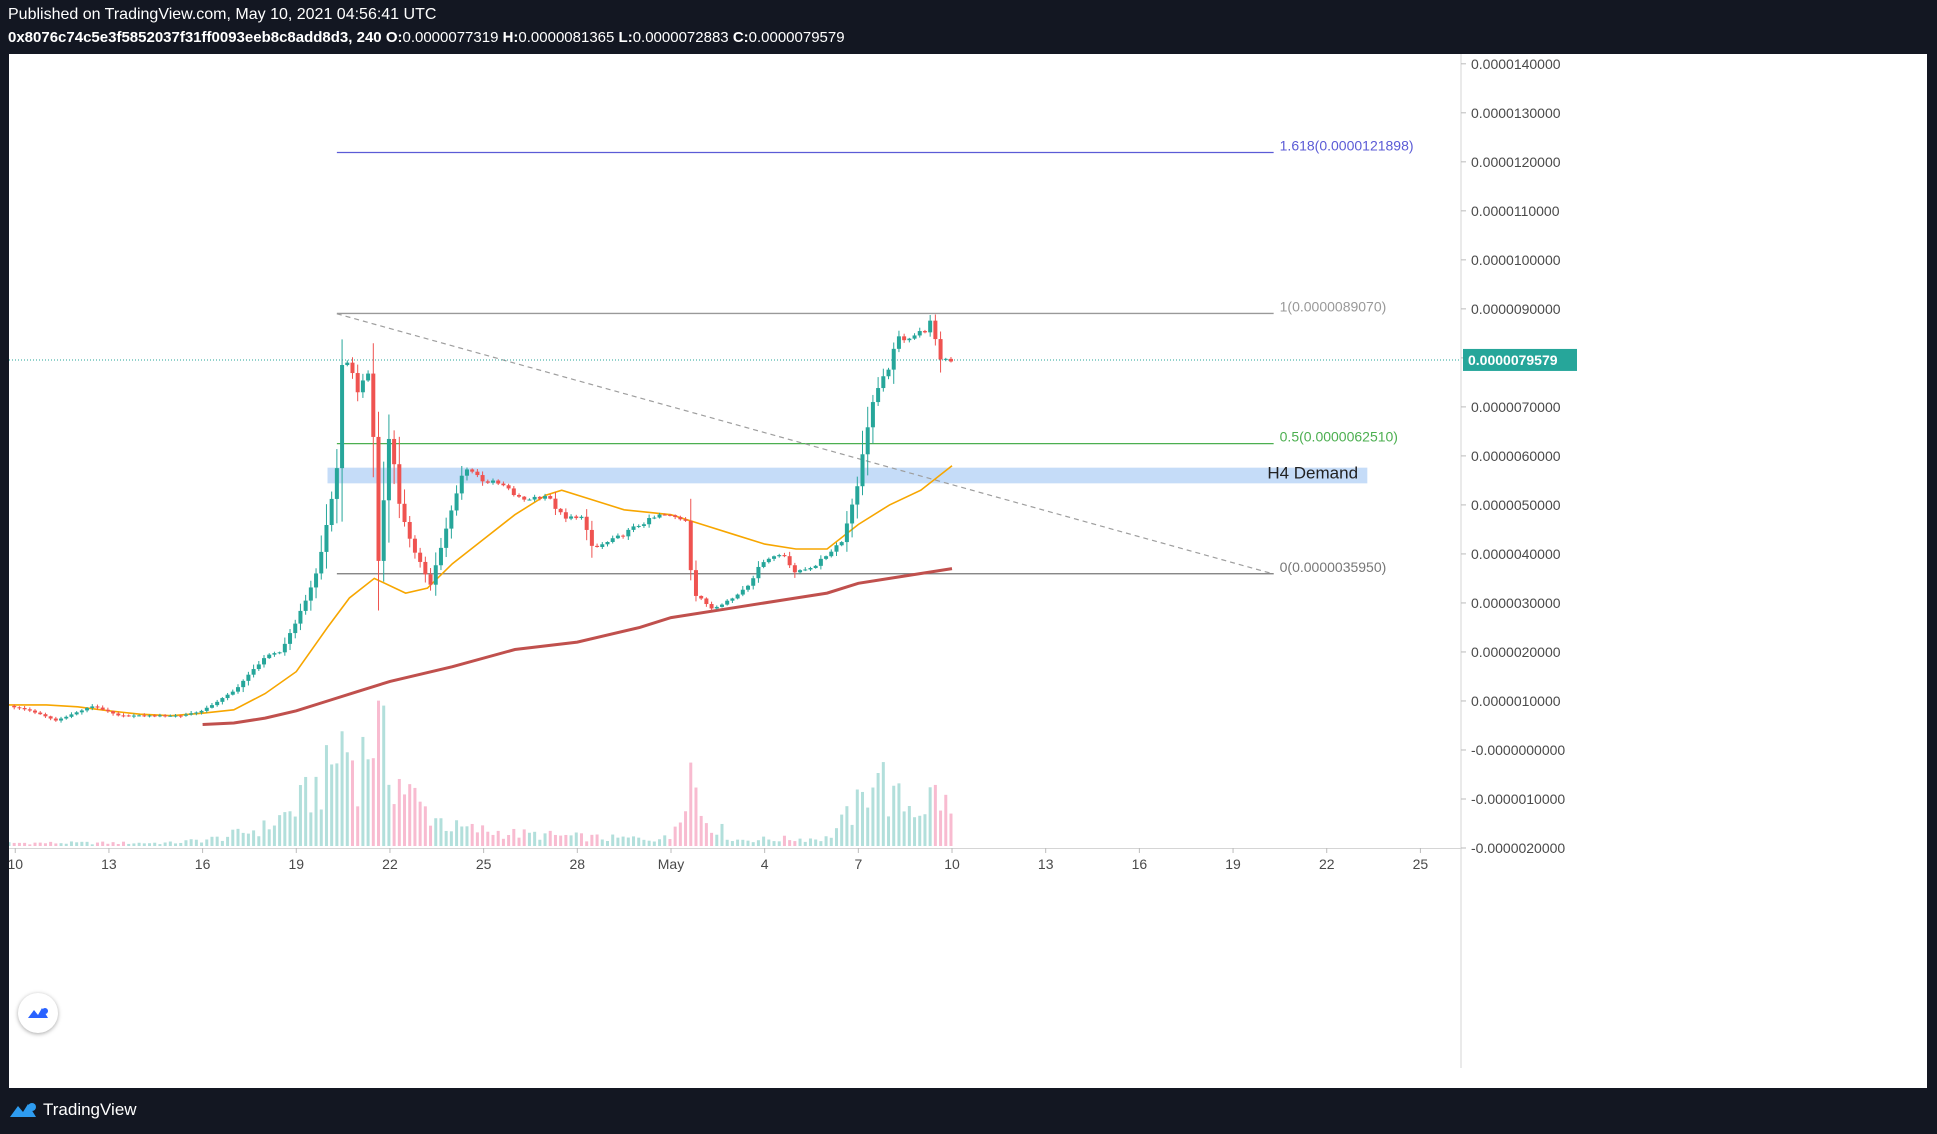 Image resolution: width=1937 pixels, height=1134 pixels. I want to click on price-tick-label: 0.0000020000, so click(1516, 652).